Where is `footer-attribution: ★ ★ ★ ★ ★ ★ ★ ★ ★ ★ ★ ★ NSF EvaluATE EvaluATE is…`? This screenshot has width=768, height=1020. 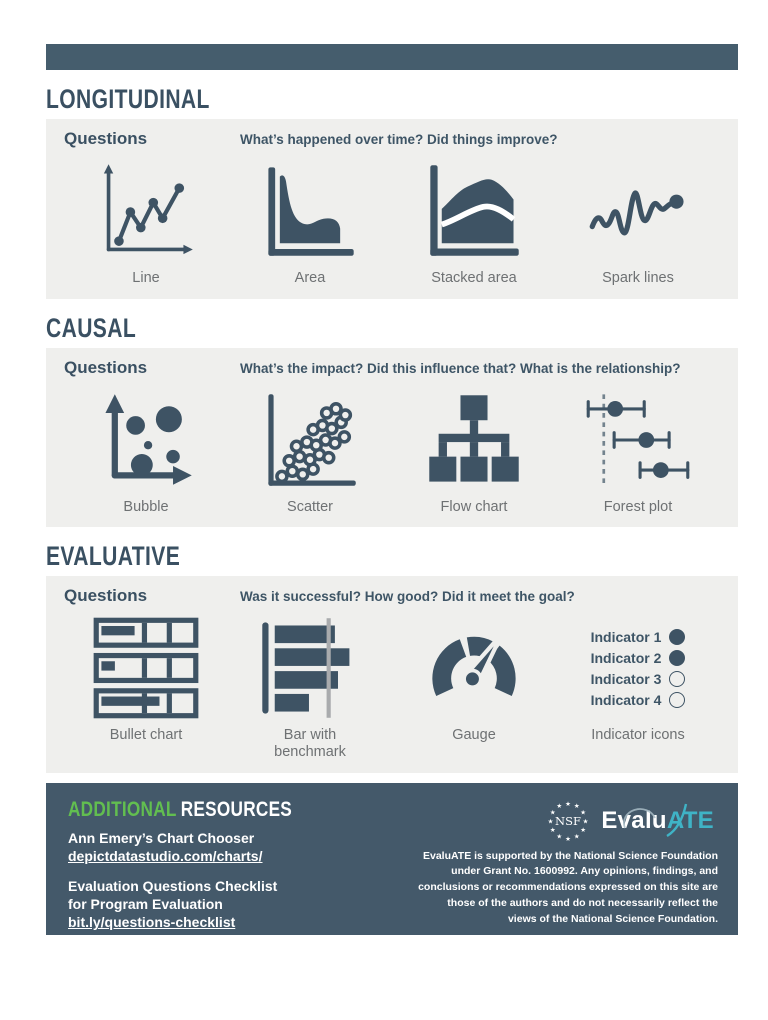 footer-attribution: ★ ★ ★ ★ ★ ★ ★ ★ ★ ★ ★ ★ NSF EvaluATE EvaluATE is… is located at coordinates (553, 861).